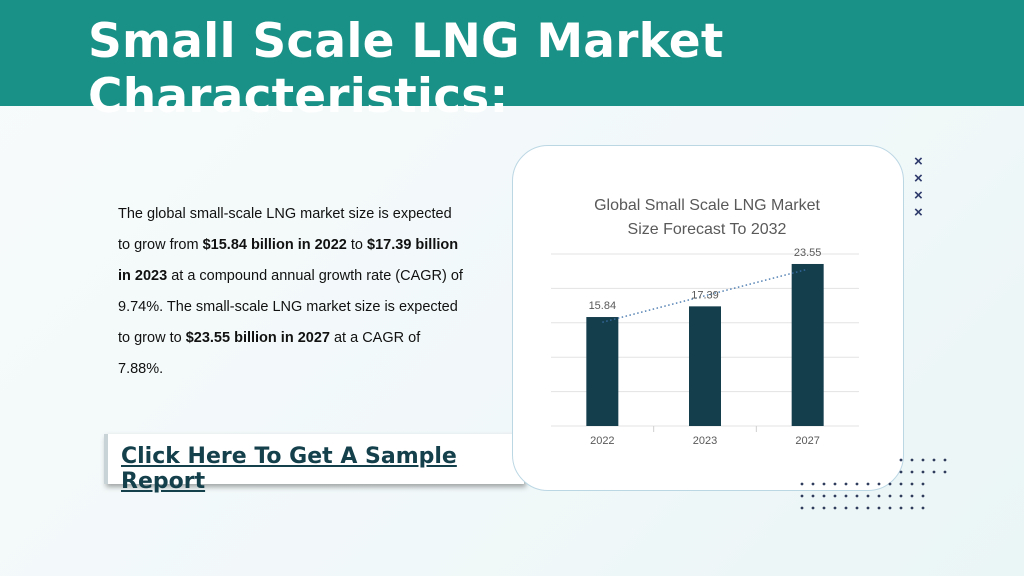 Image resolution: width=1024 pixels, height=576 pixels. Describe the element at coordinates (807, 441) in the screenshot. I see `x-tick-label-2027: 2027` at that location.